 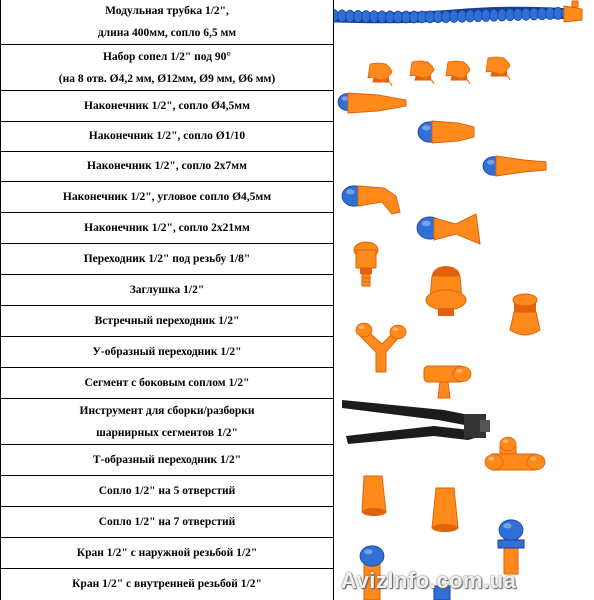 I want to click on table-row: Т-образный переходник 1/2", so click(x=167, y=460).